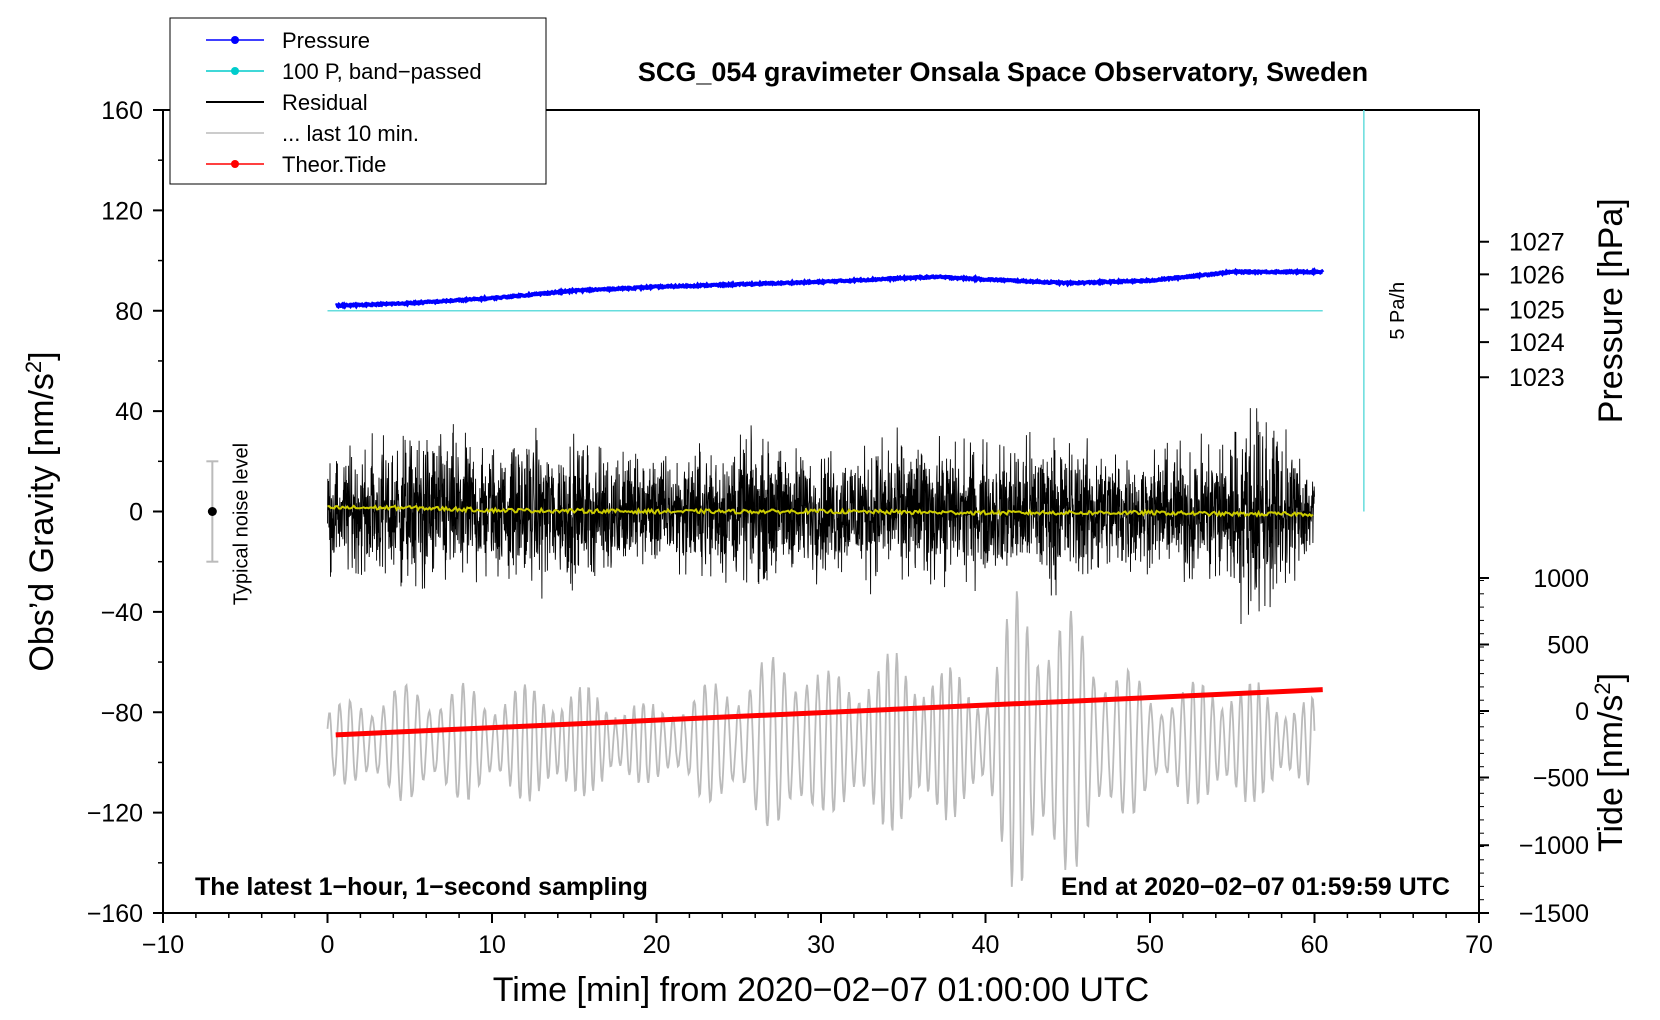 The image size is (1660, 1020). I want to click on noise-center-dot, so click(212, 511).